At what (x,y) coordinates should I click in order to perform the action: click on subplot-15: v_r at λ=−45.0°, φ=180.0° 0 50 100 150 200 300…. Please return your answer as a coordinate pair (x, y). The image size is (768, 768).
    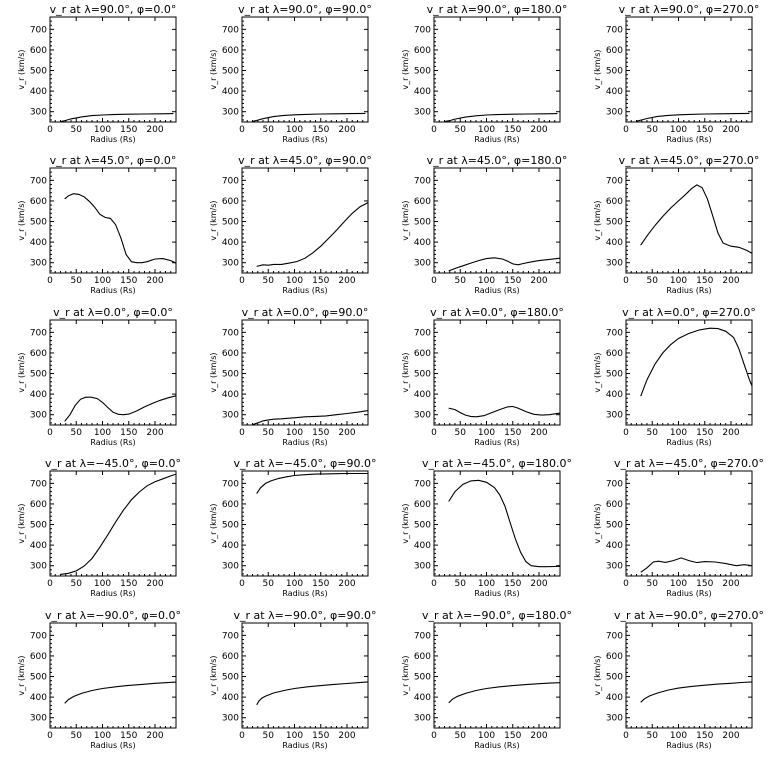
    Looking at the image, I should click on (486, 527).